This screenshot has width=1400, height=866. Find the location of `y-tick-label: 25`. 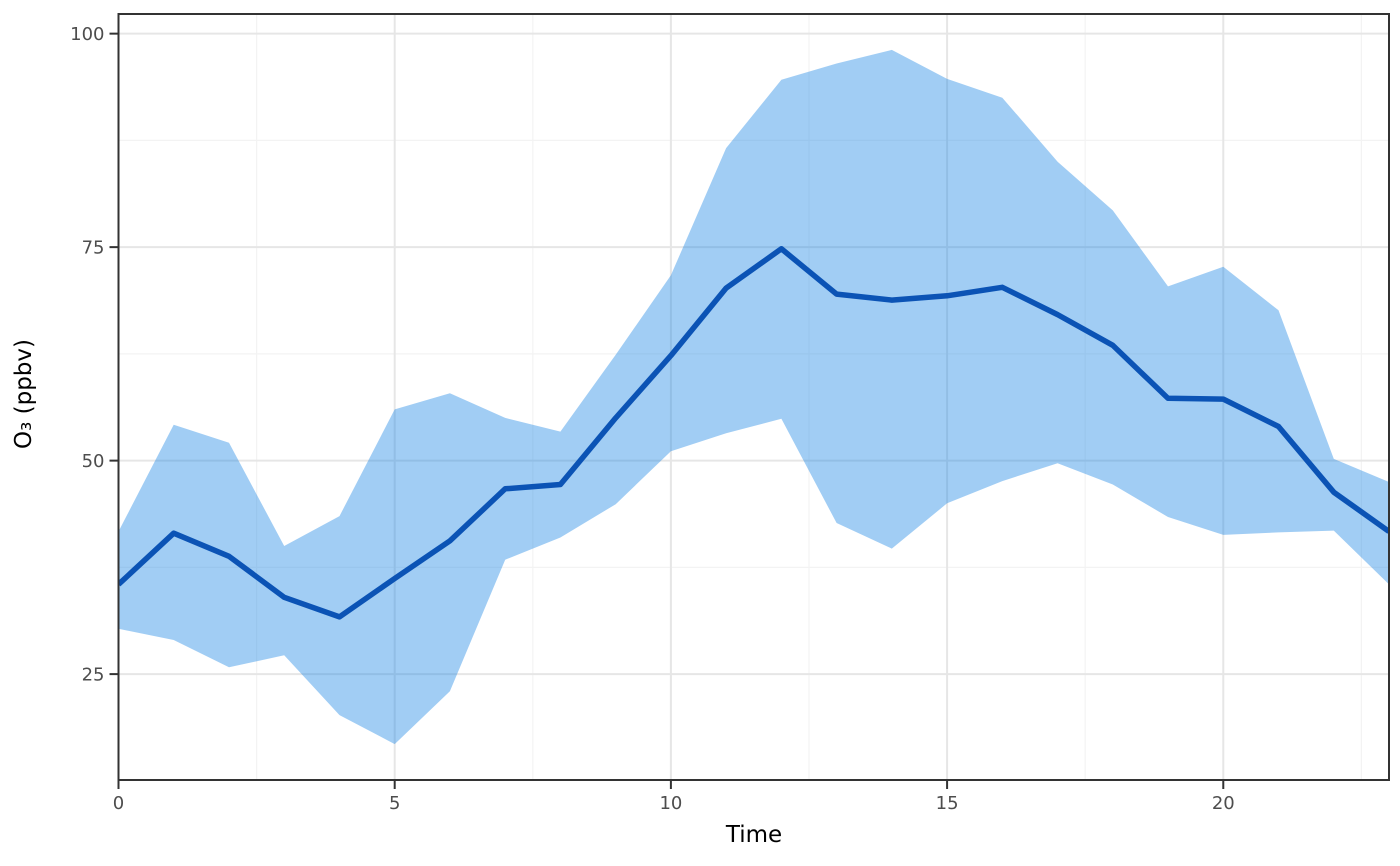

y-tick-label: 25 is located at coordinates (93, 675).